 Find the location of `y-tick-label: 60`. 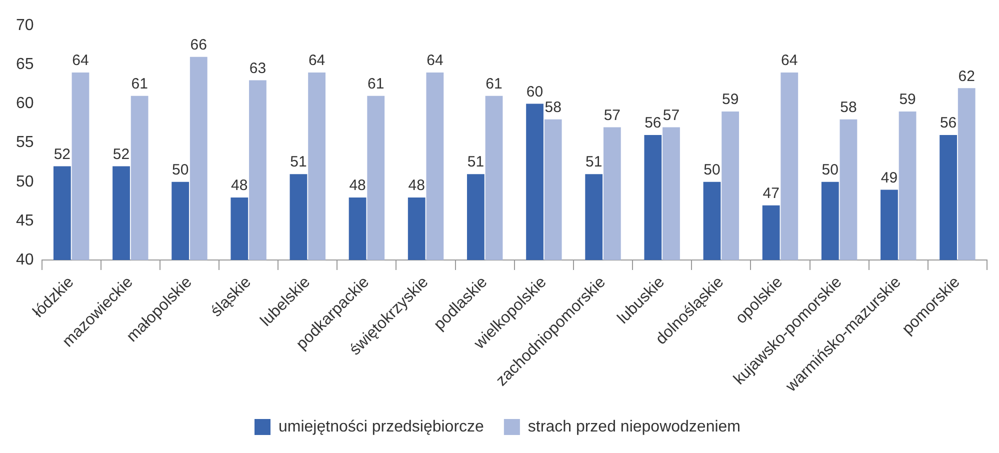

y-tick-label: 60 is located at coordinates (25, 103).